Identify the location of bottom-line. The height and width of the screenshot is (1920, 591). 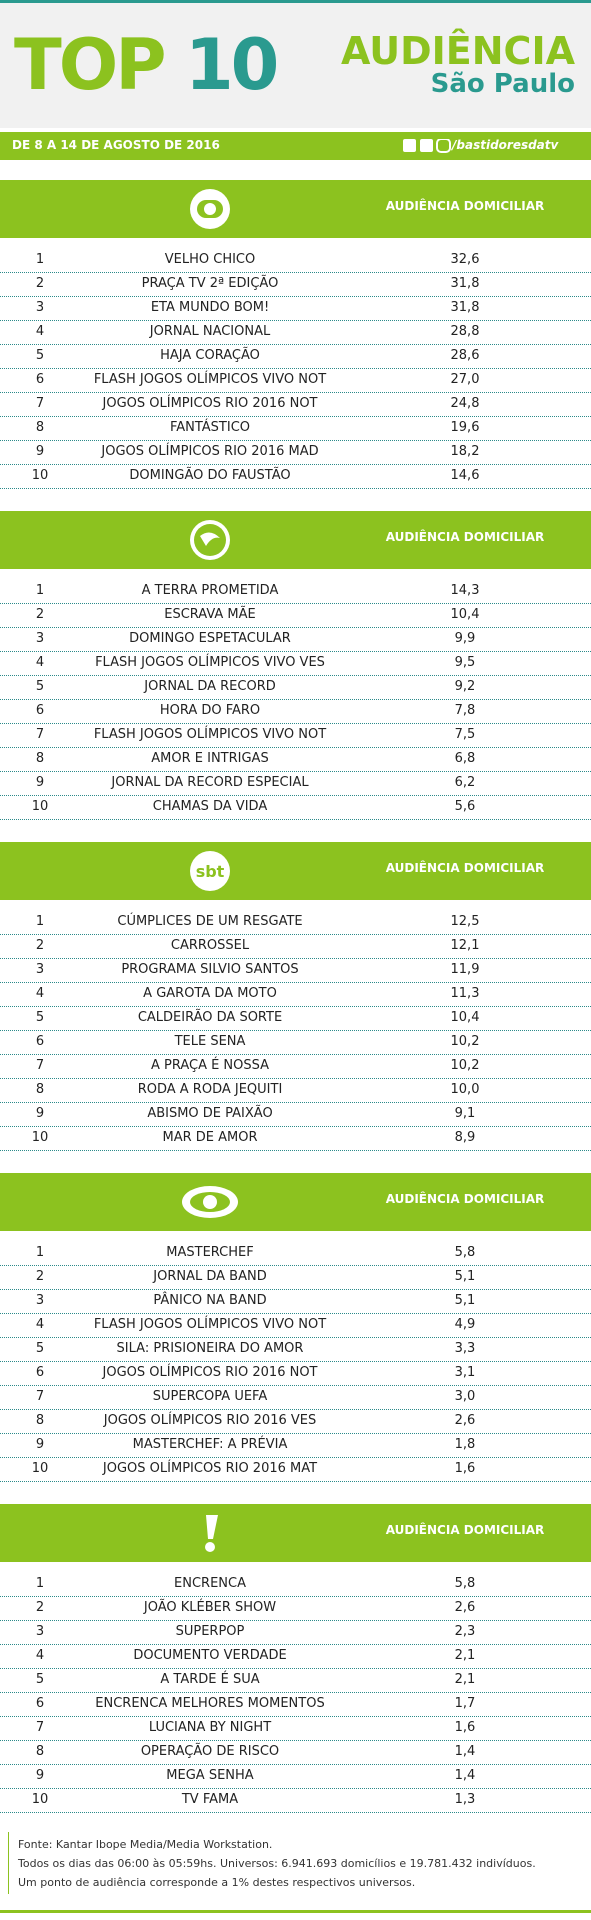
(295, 1911).